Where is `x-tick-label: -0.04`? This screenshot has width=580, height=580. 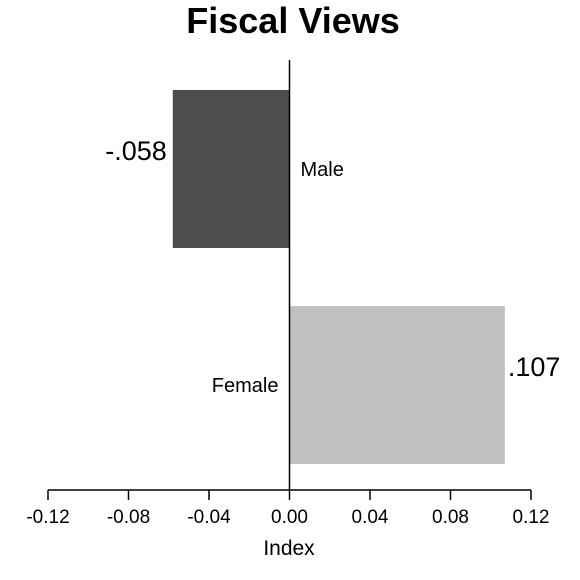
x-tick-label: -0.04 is located at coordinates (209, 517).